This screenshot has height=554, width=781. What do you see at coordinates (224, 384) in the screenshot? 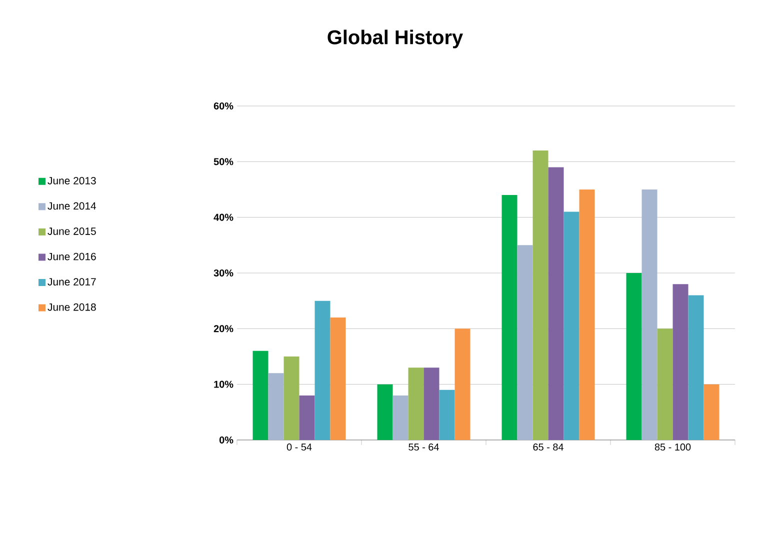
I see `y-tick-label: 10%` at bounding box center [224, 384].